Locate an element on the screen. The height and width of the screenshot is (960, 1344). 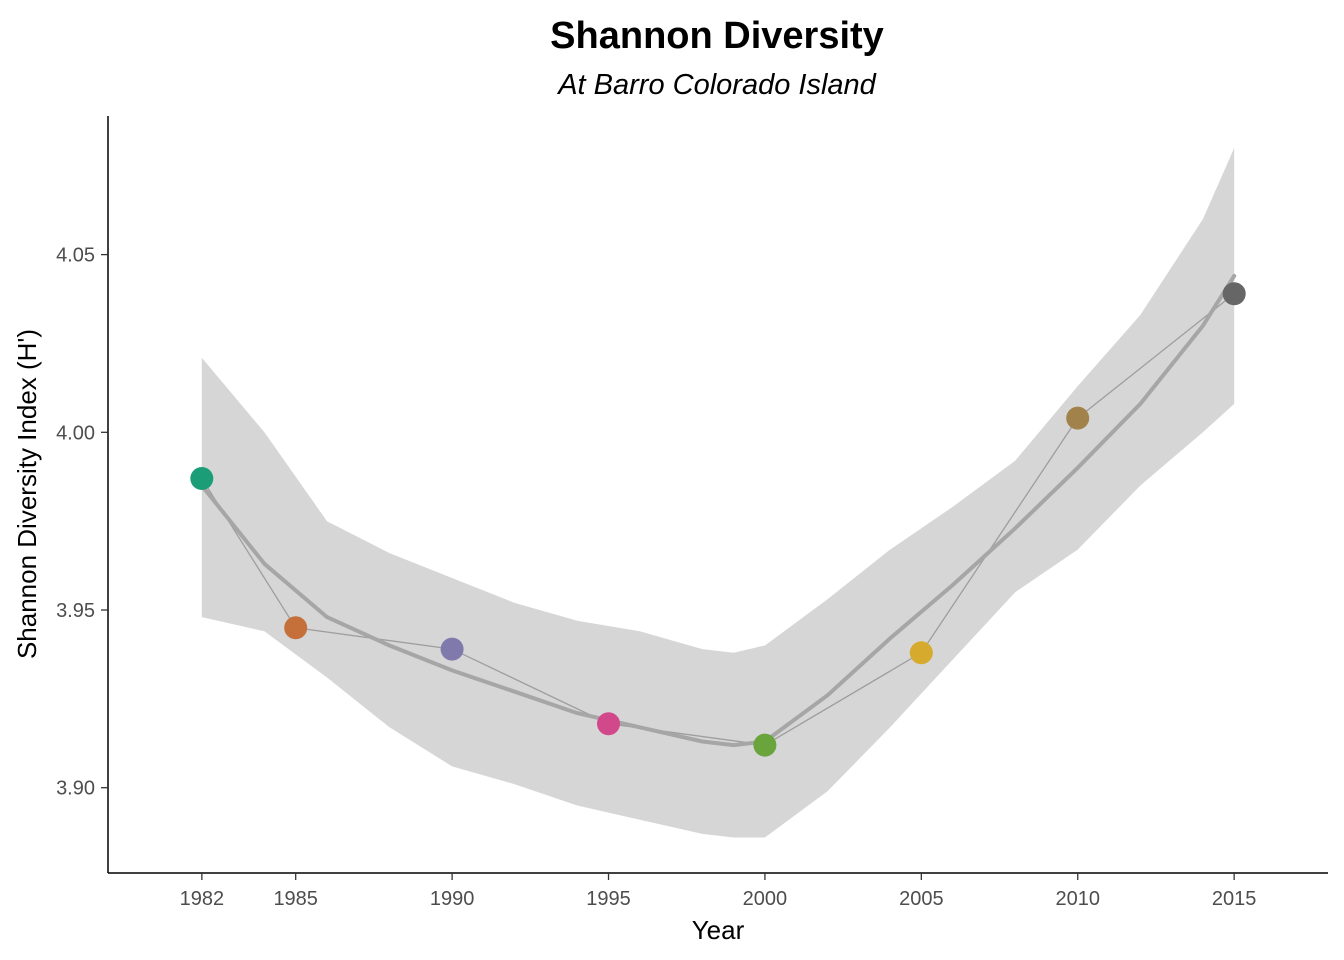
chart-subtitle: At Barro Colorado Island is located at coordinates (716, 85).